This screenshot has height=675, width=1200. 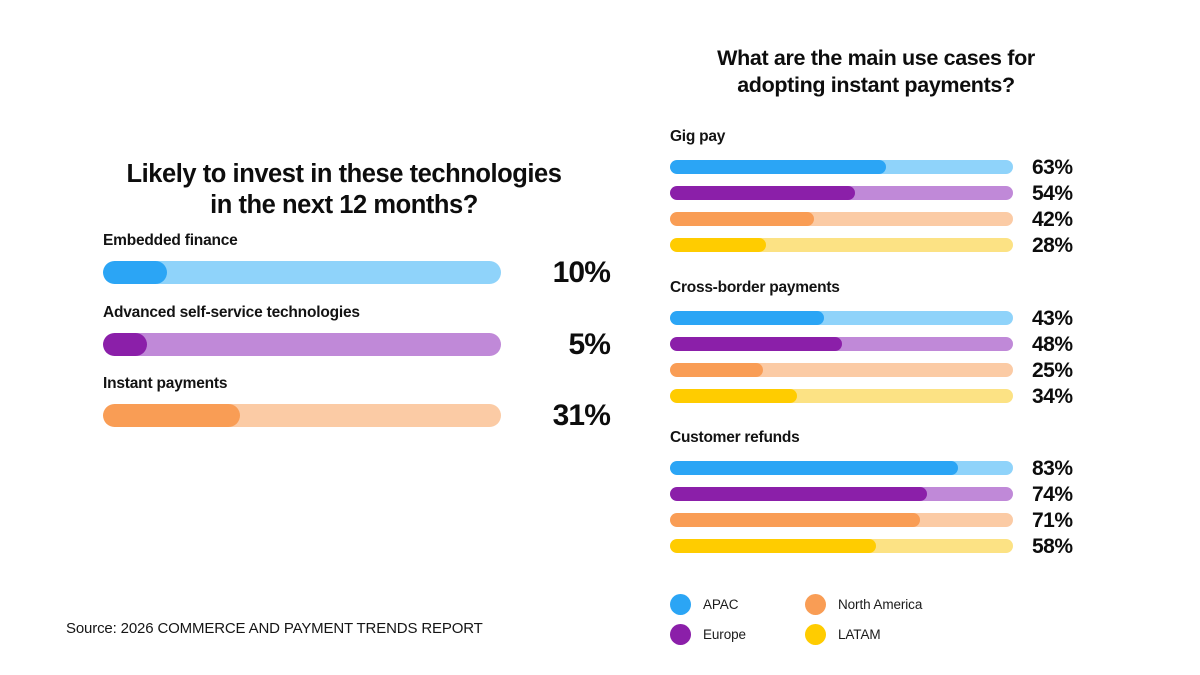 I want to click on use-case-bar-value: 42%, so click(x=1052, y=219).